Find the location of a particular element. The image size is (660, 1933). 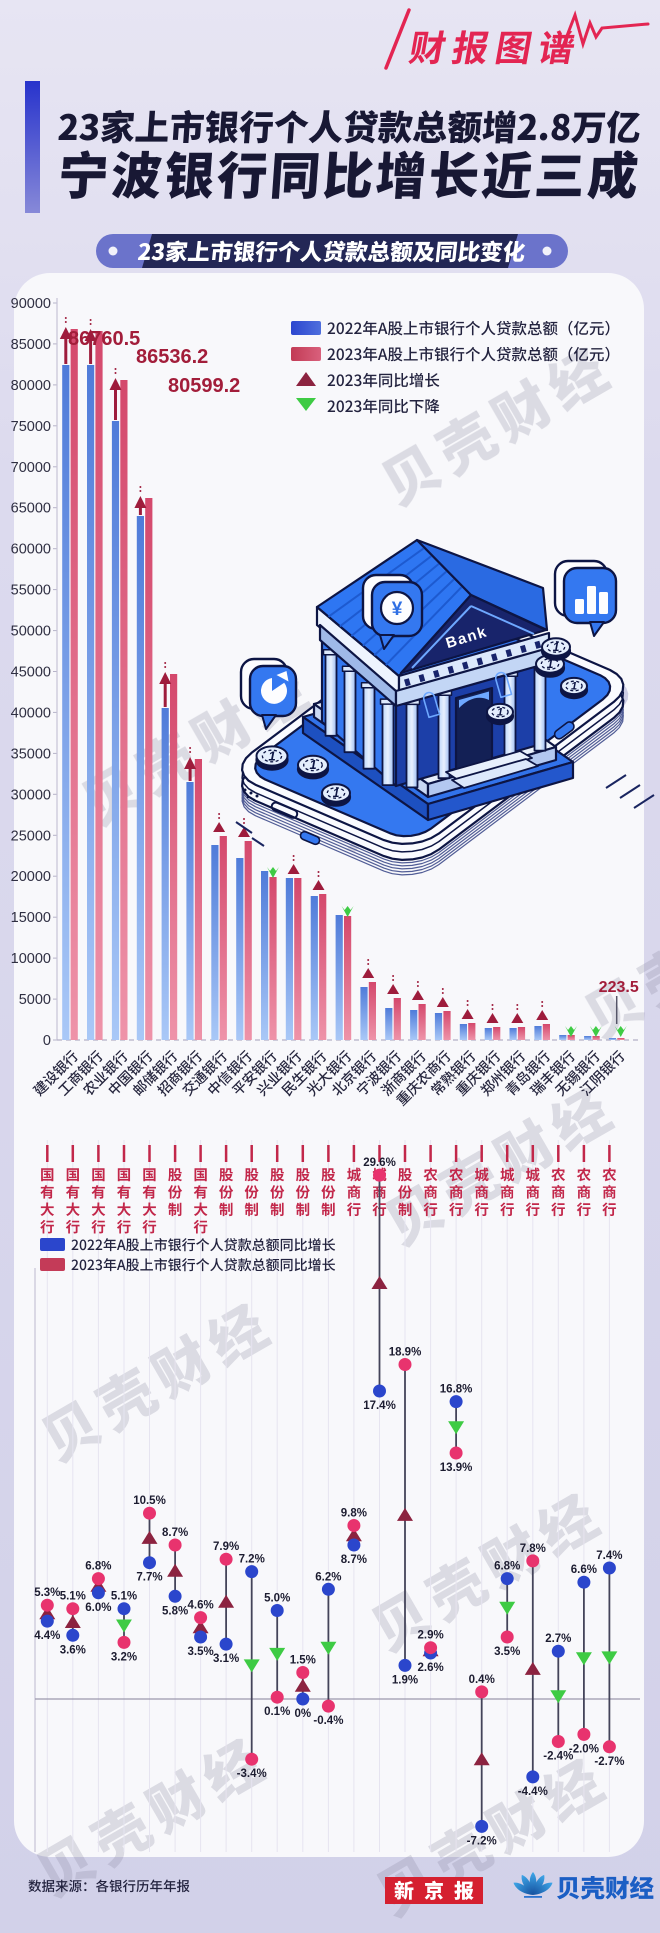

svg-text: 50000 is located at coordinates (31, 632).